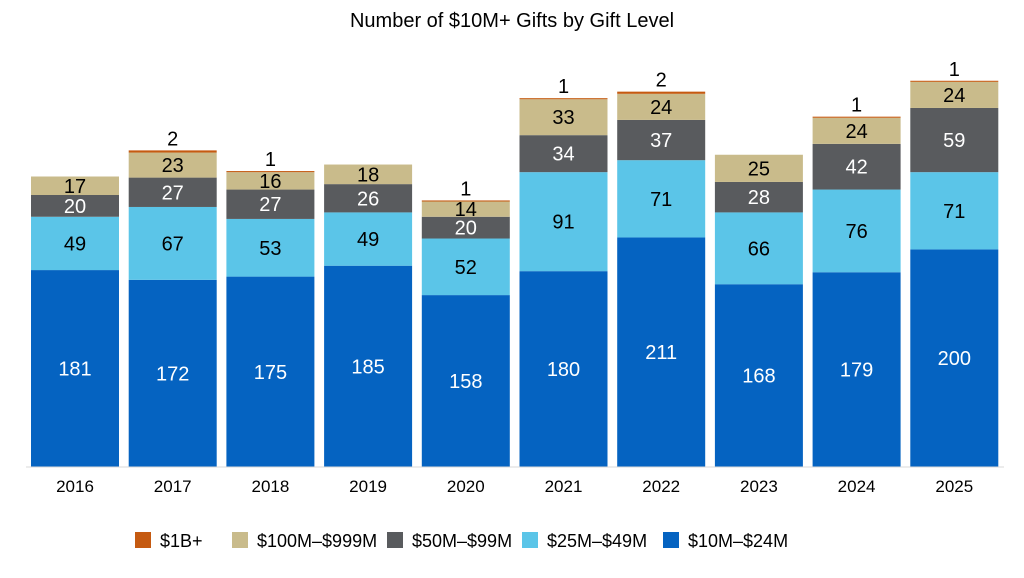  I want to click on x-tick-label: 2022, so click(661, 486).